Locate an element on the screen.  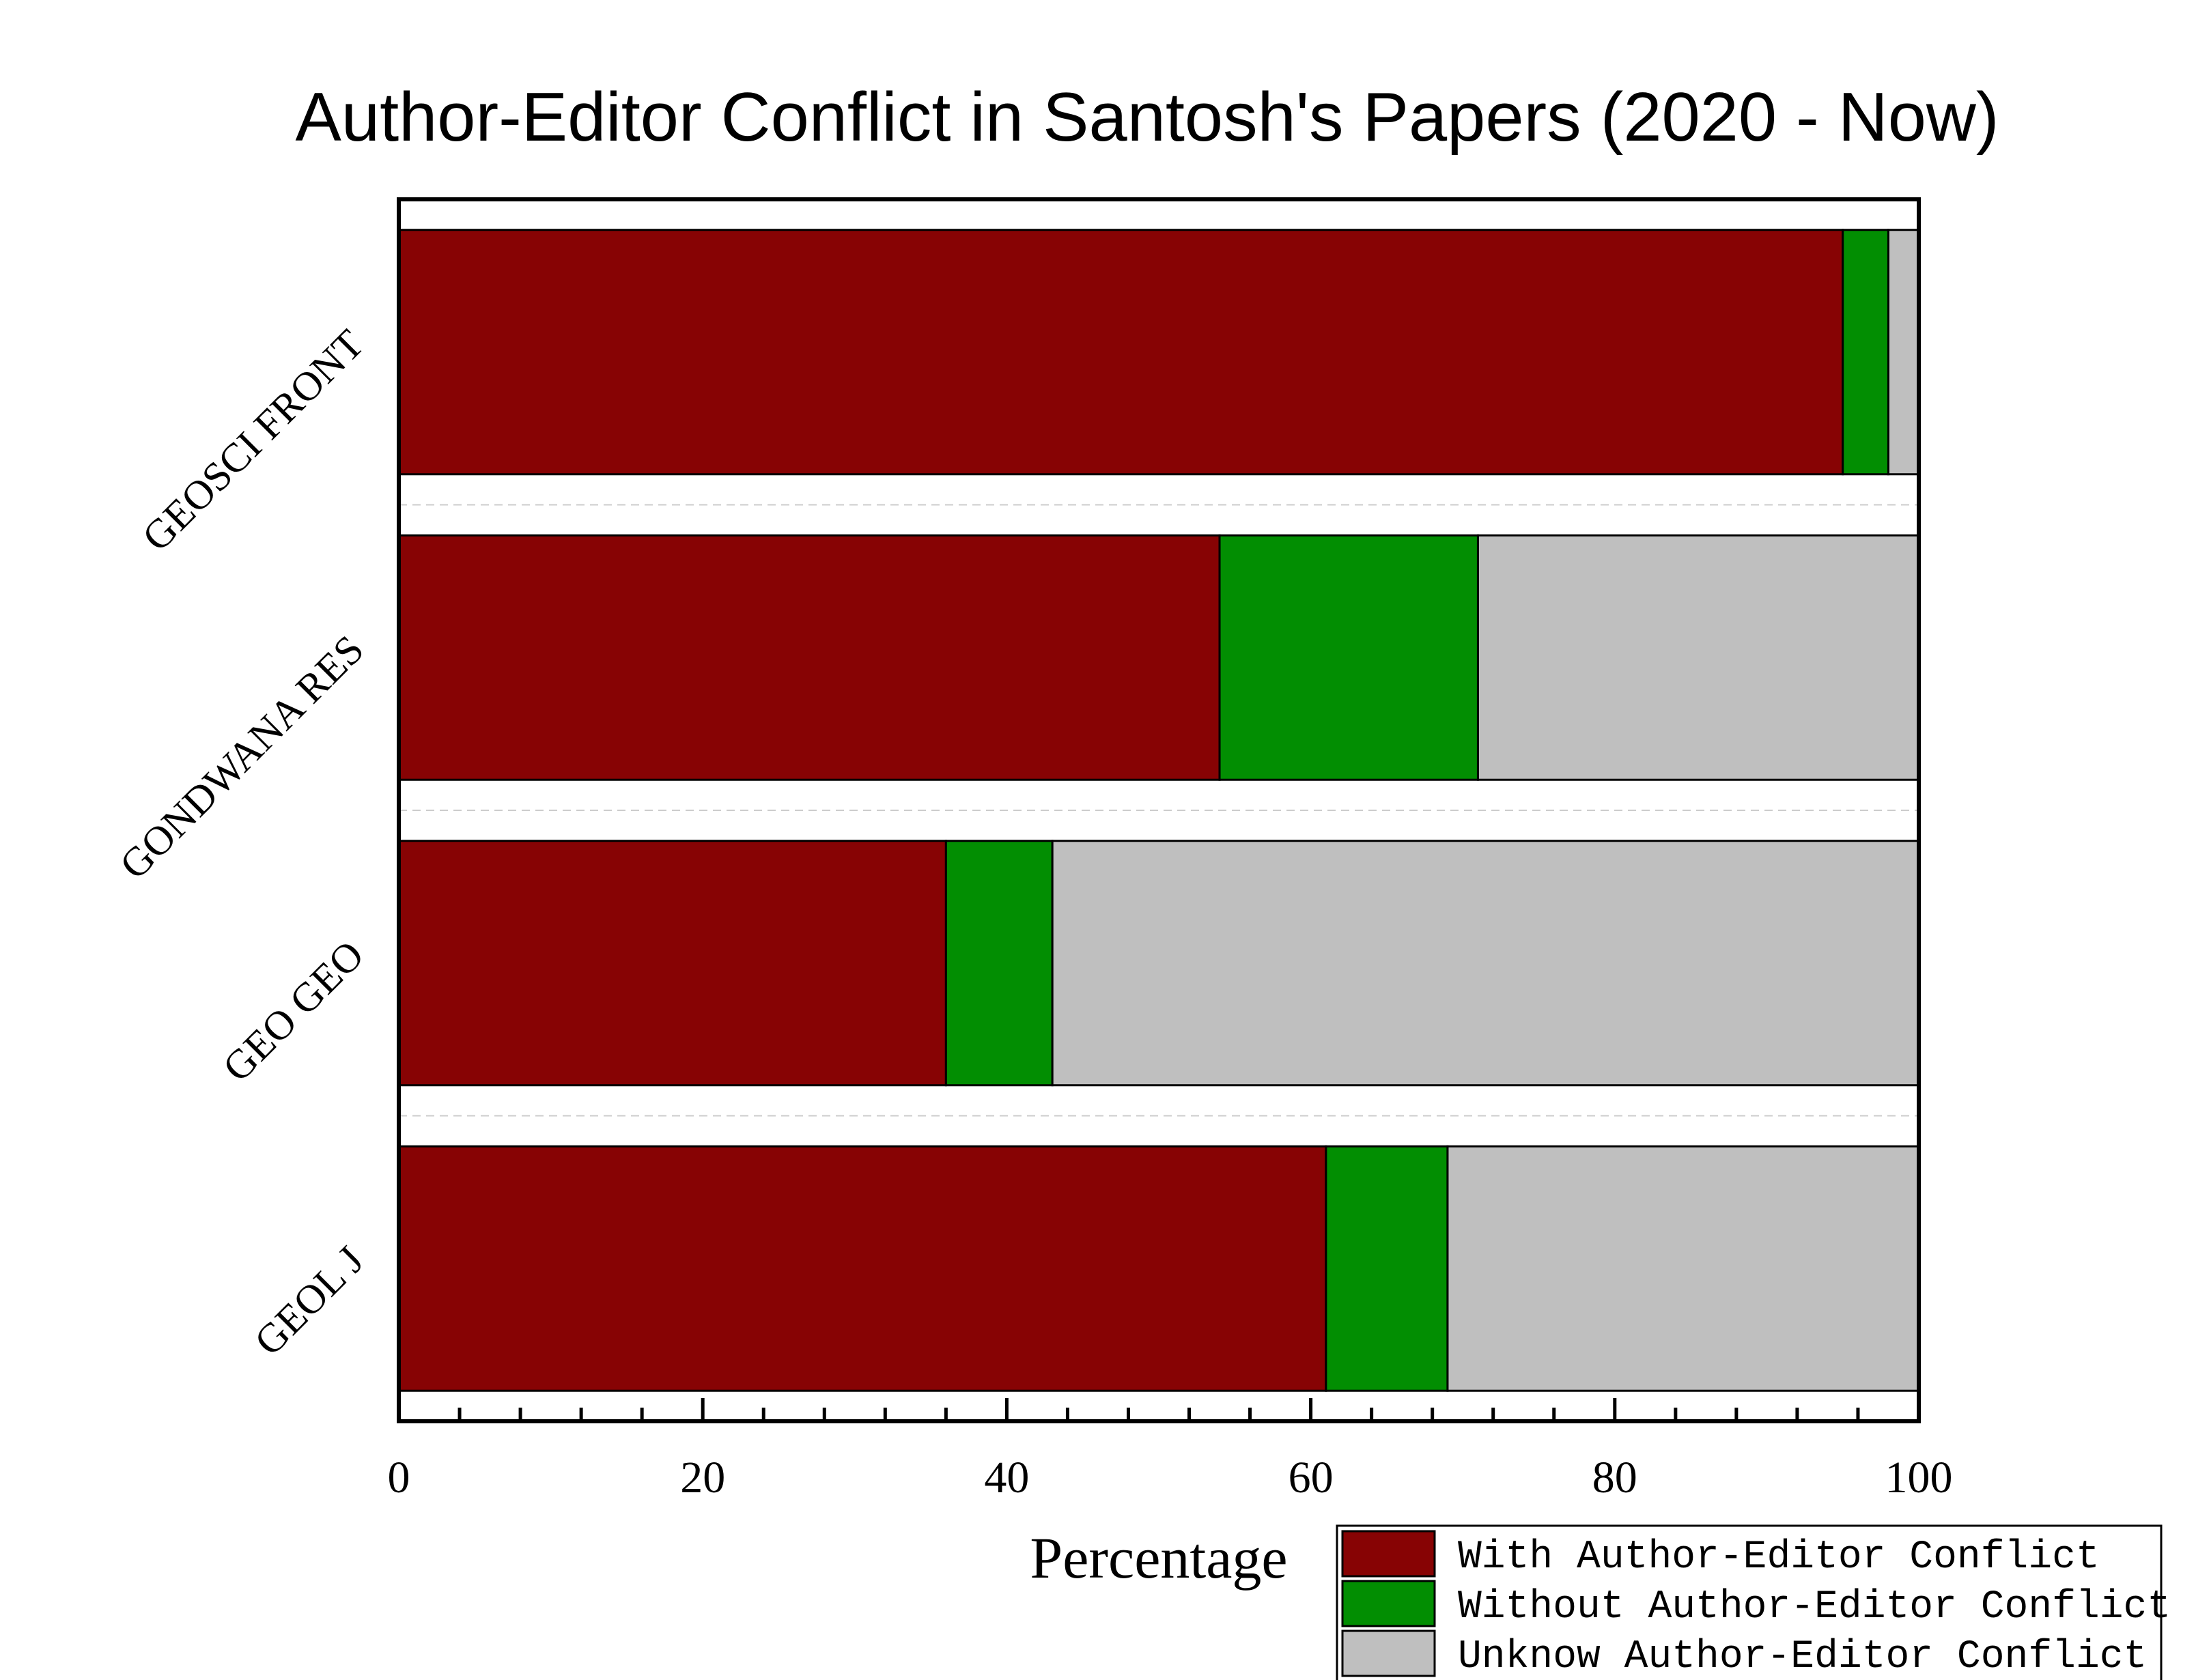
category-label: GEOSCI FRONT is located at coordinates (253, 440).